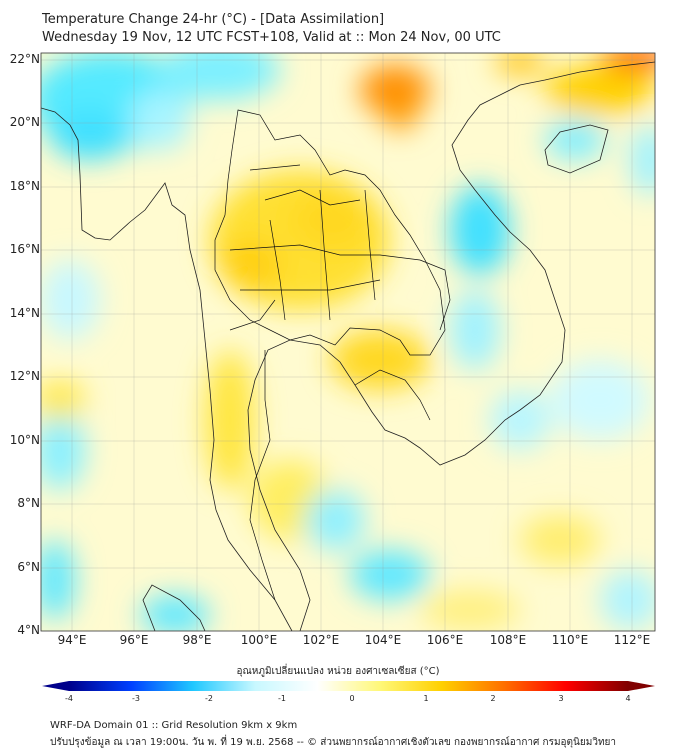 This screenshot has width=676, height=756. I want to click on colorbar-tick: 2, so click(493, 698).